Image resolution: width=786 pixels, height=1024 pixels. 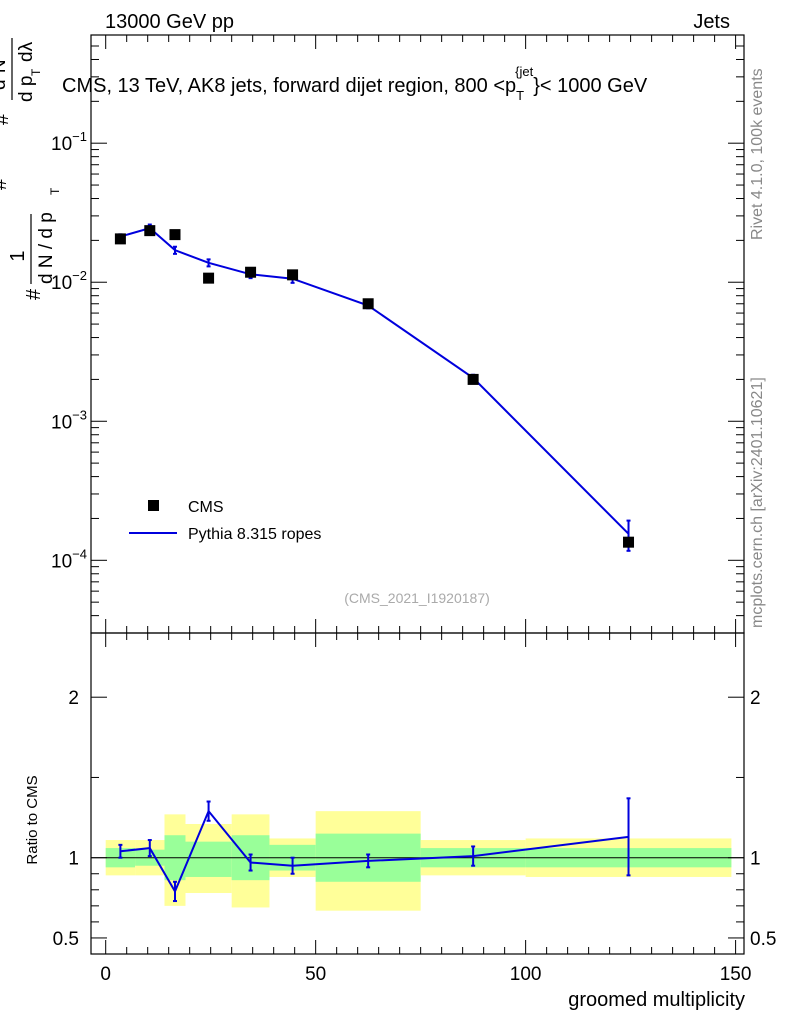 I want to click on ratio-ytick-label-right: 1, so click(x=755, y=859).